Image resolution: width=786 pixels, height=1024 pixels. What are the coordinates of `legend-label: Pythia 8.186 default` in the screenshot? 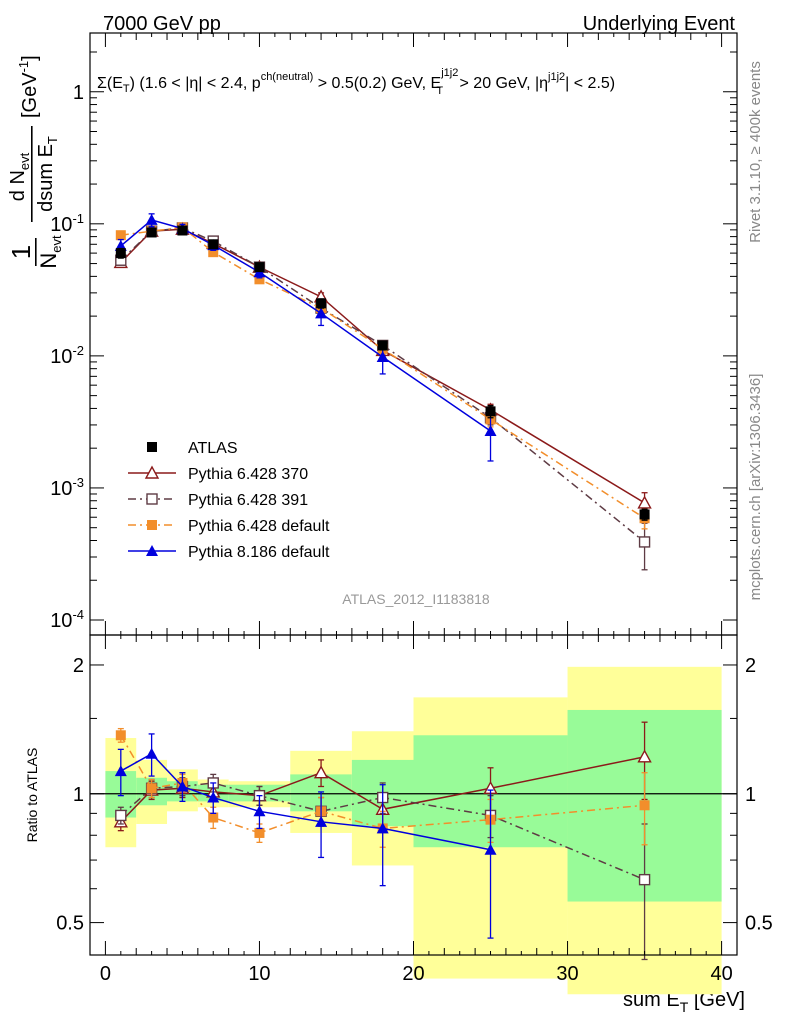 It's located at (259, 552).